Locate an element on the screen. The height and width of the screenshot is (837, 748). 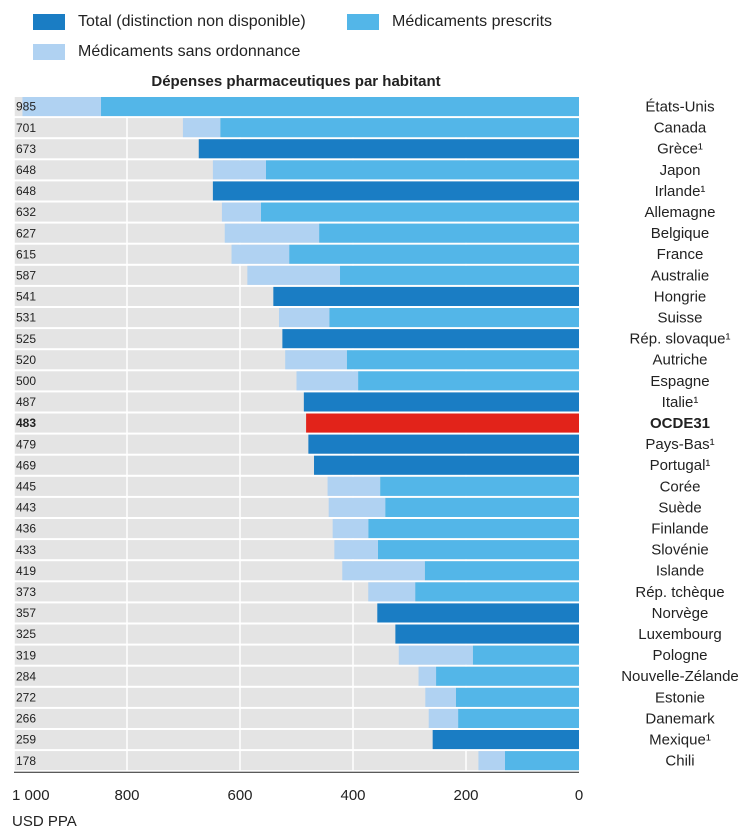
category-label: Italie¹ is located at coordinates (680, 402).